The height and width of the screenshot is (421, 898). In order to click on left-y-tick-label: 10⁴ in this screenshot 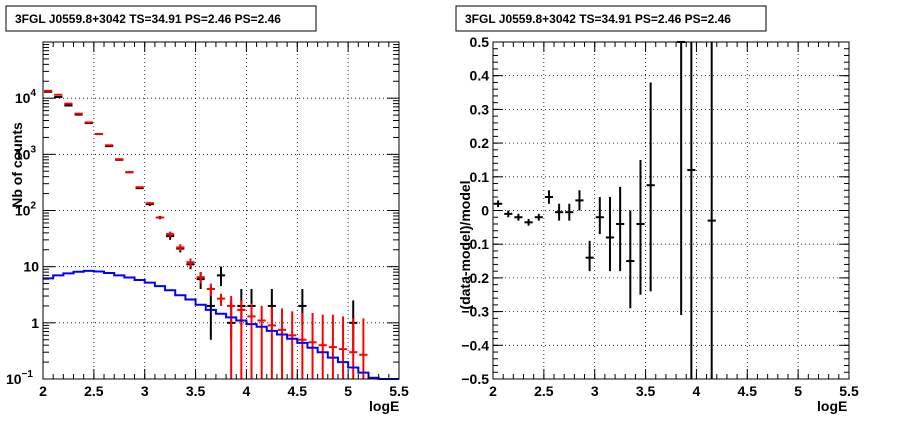, I will do `click(26, 97)`.